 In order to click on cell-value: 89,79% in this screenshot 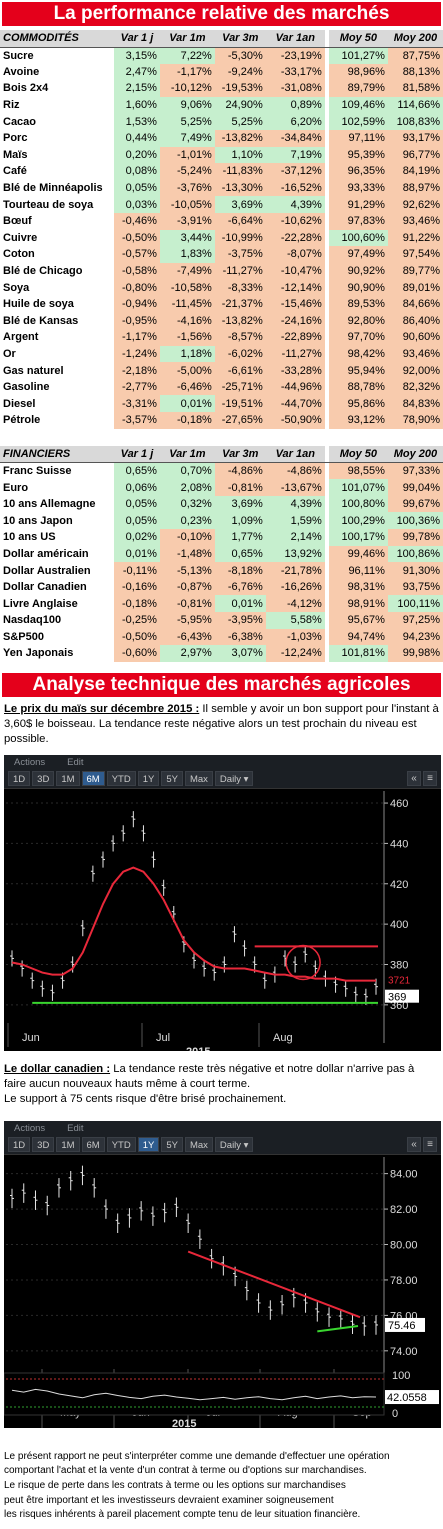, I will do `click(358, 88)`.